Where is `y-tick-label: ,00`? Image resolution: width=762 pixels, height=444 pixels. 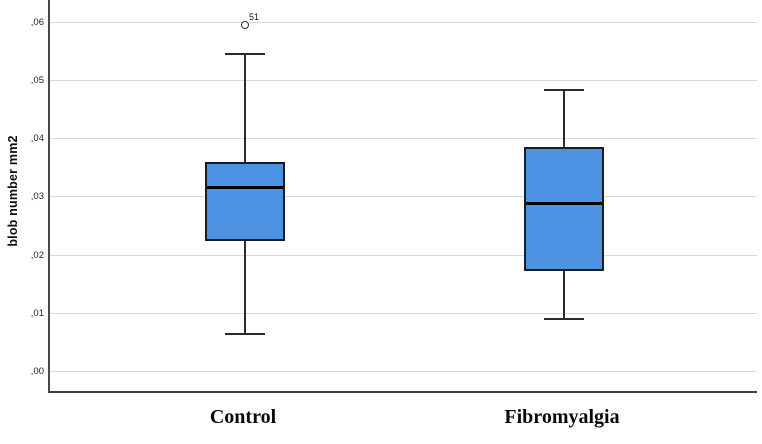
y-tick-label: ,00 is located at coordinates (37, 371).